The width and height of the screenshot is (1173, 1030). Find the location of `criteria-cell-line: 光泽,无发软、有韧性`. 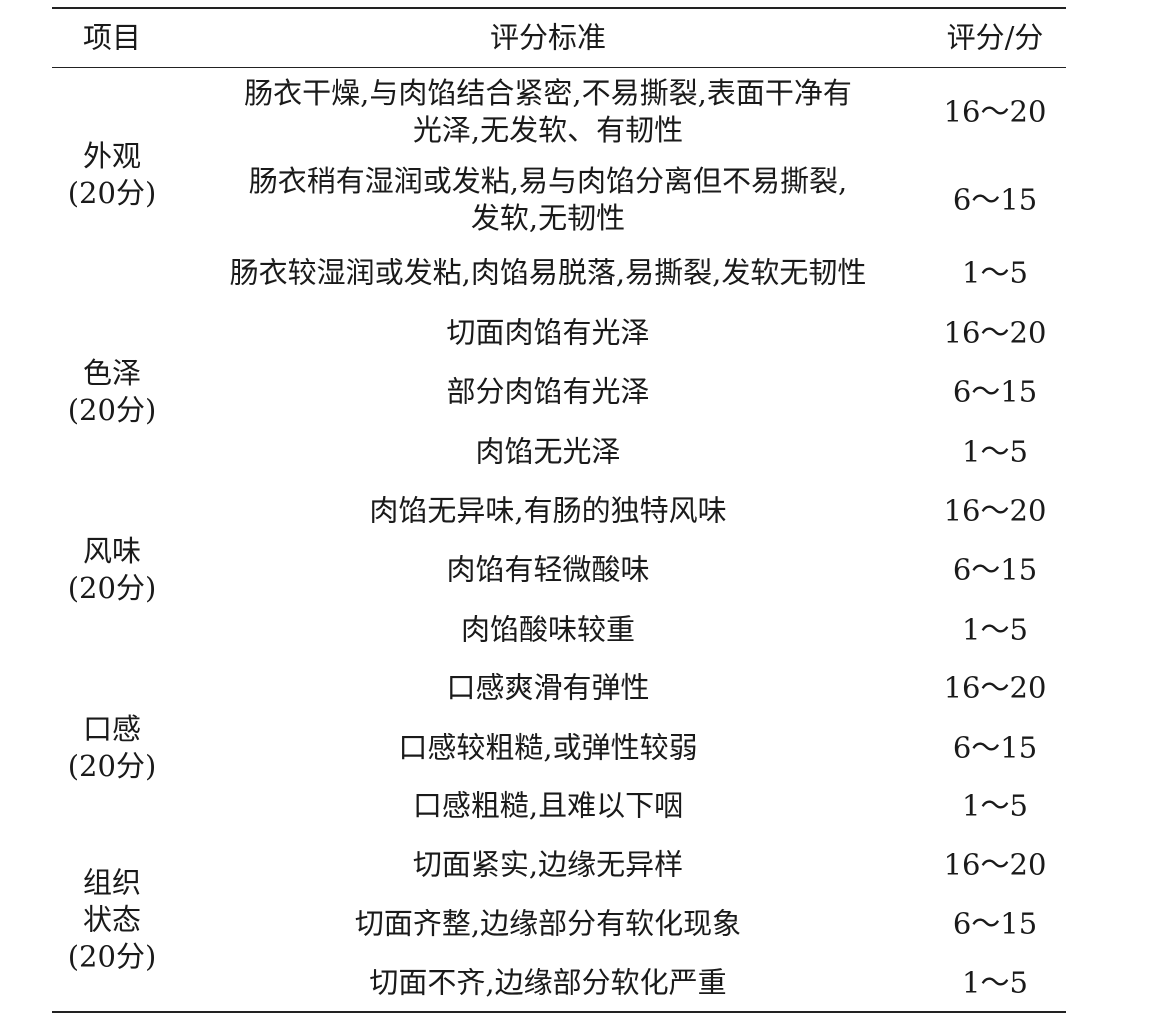

criteria-cell-line: 光泽,无发软、有韧性 is located at coordinates (548, 130).